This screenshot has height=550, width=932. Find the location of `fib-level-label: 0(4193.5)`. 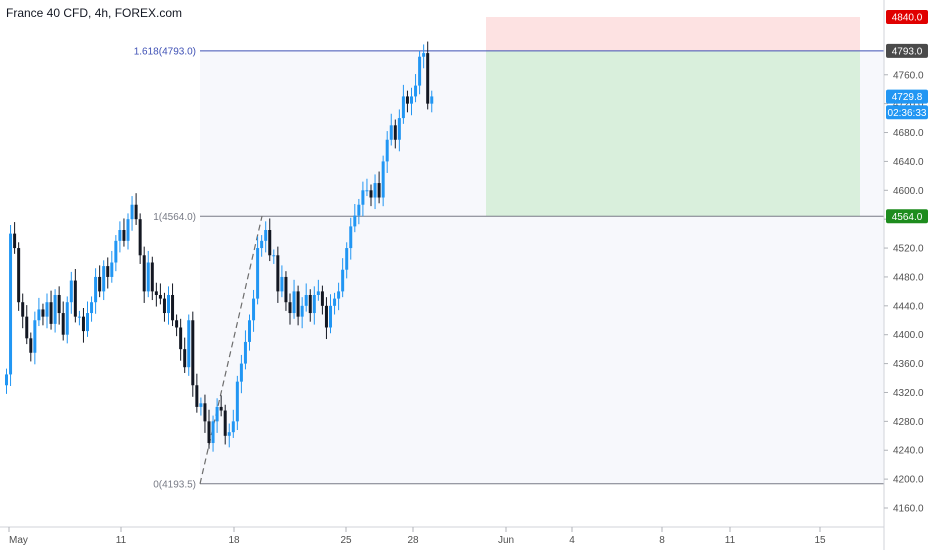

fib-level-label: 0(4193.5) is located at coordinates (174, 484).